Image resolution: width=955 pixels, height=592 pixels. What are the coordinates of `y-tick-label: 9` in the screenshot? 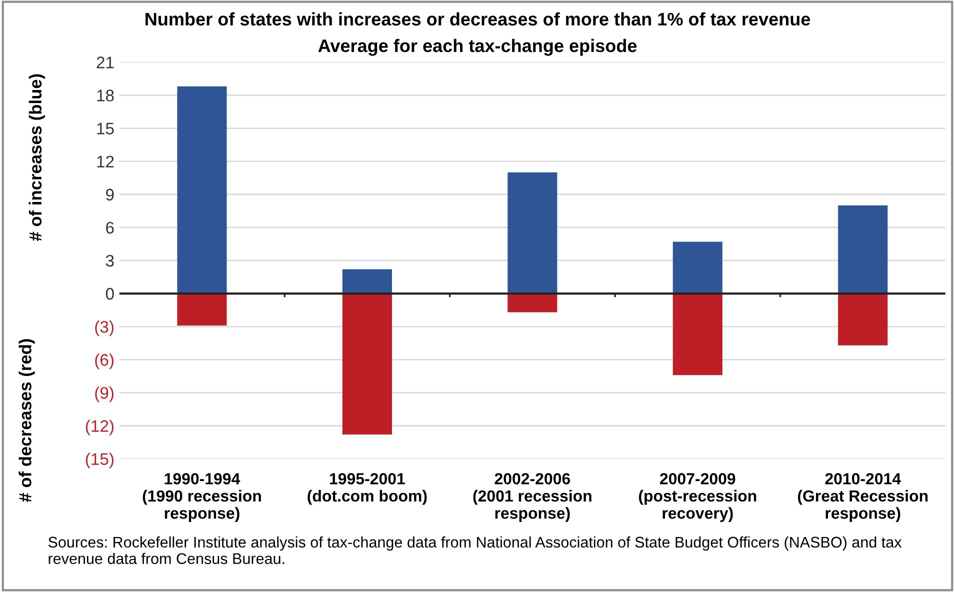 It's located at (110, 194).